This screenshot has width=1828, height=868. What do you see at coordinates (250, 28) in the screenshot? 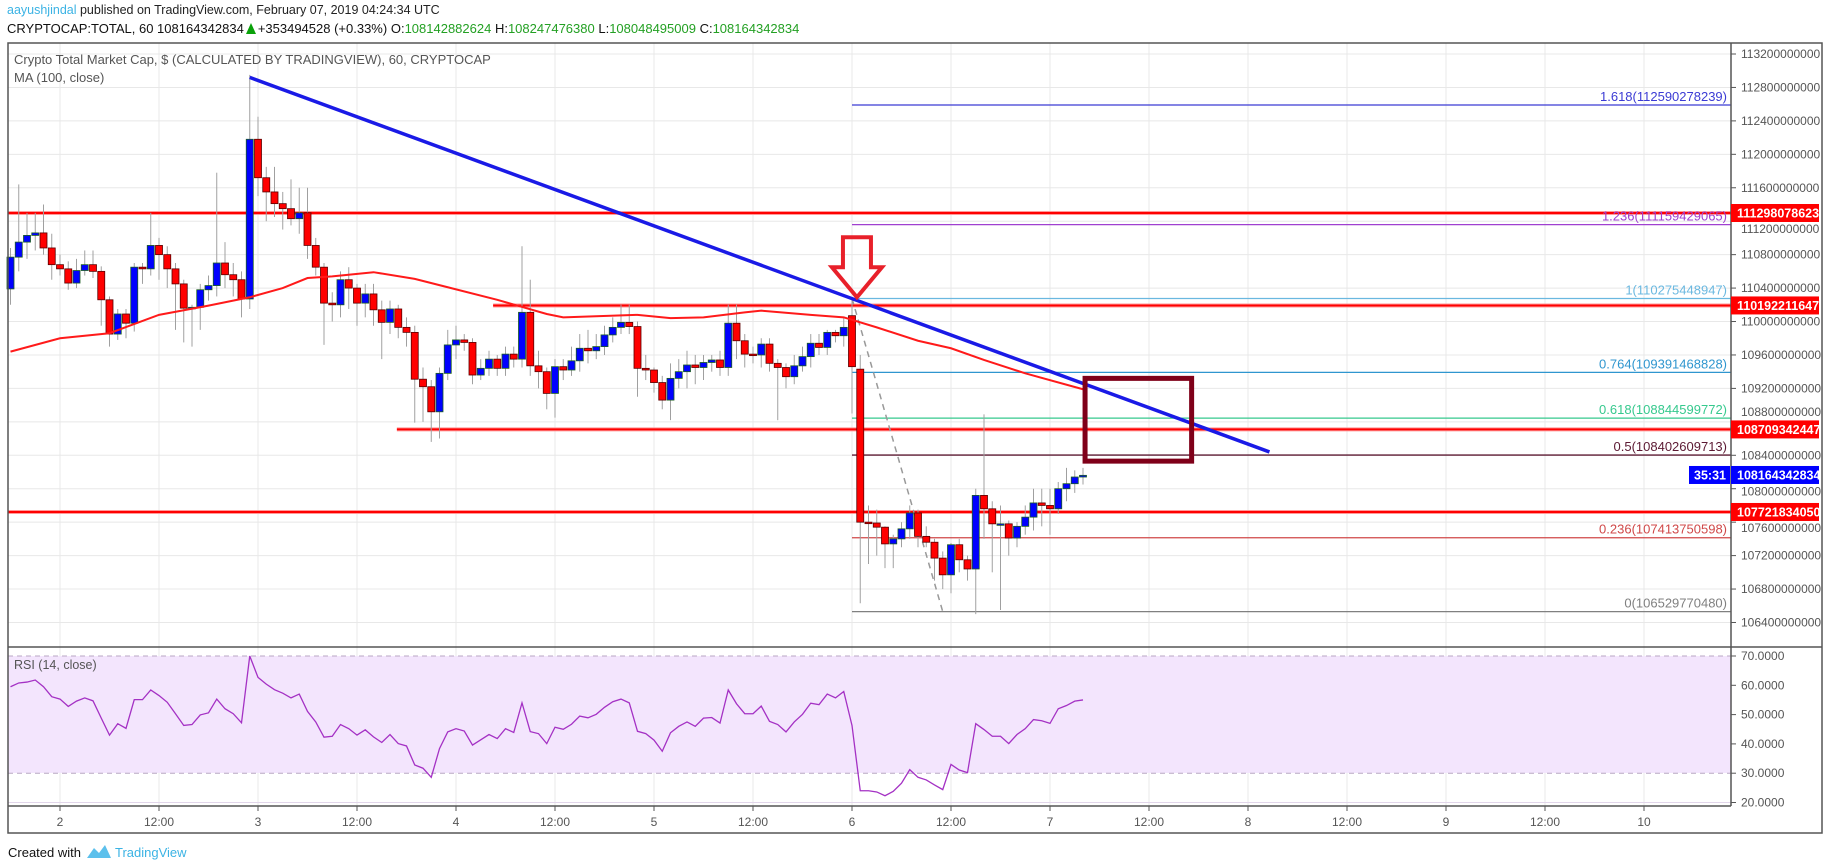
I see `up-triangle-icon` at bounding box center [250, 28].